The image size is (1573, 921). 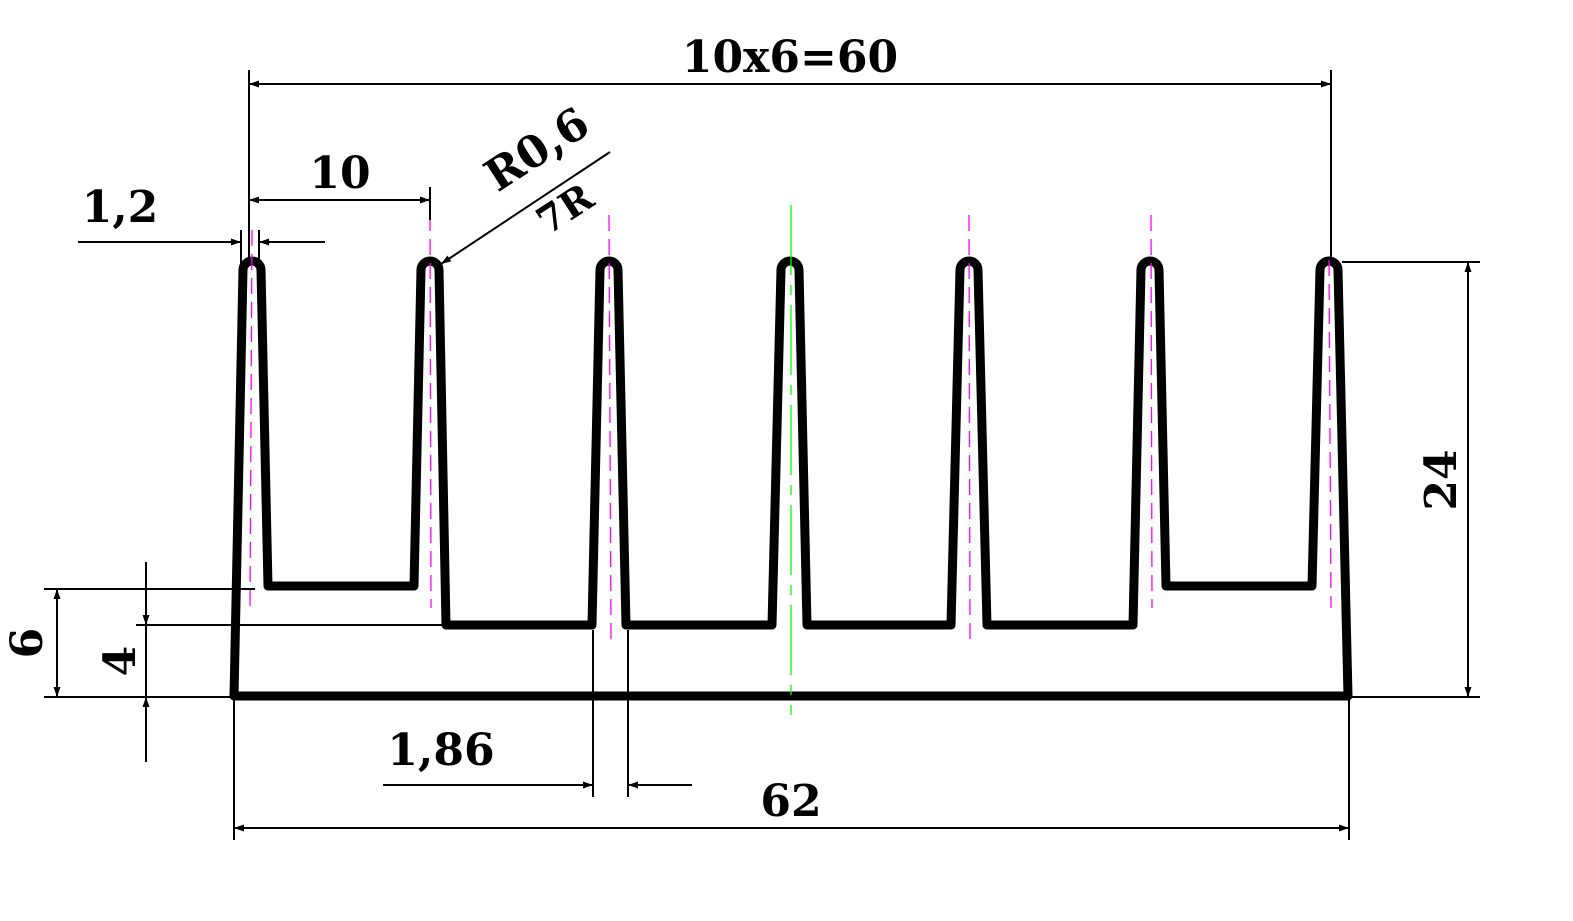 I want to click on inner-base-height-label: 4, so click(x=120, y=661).